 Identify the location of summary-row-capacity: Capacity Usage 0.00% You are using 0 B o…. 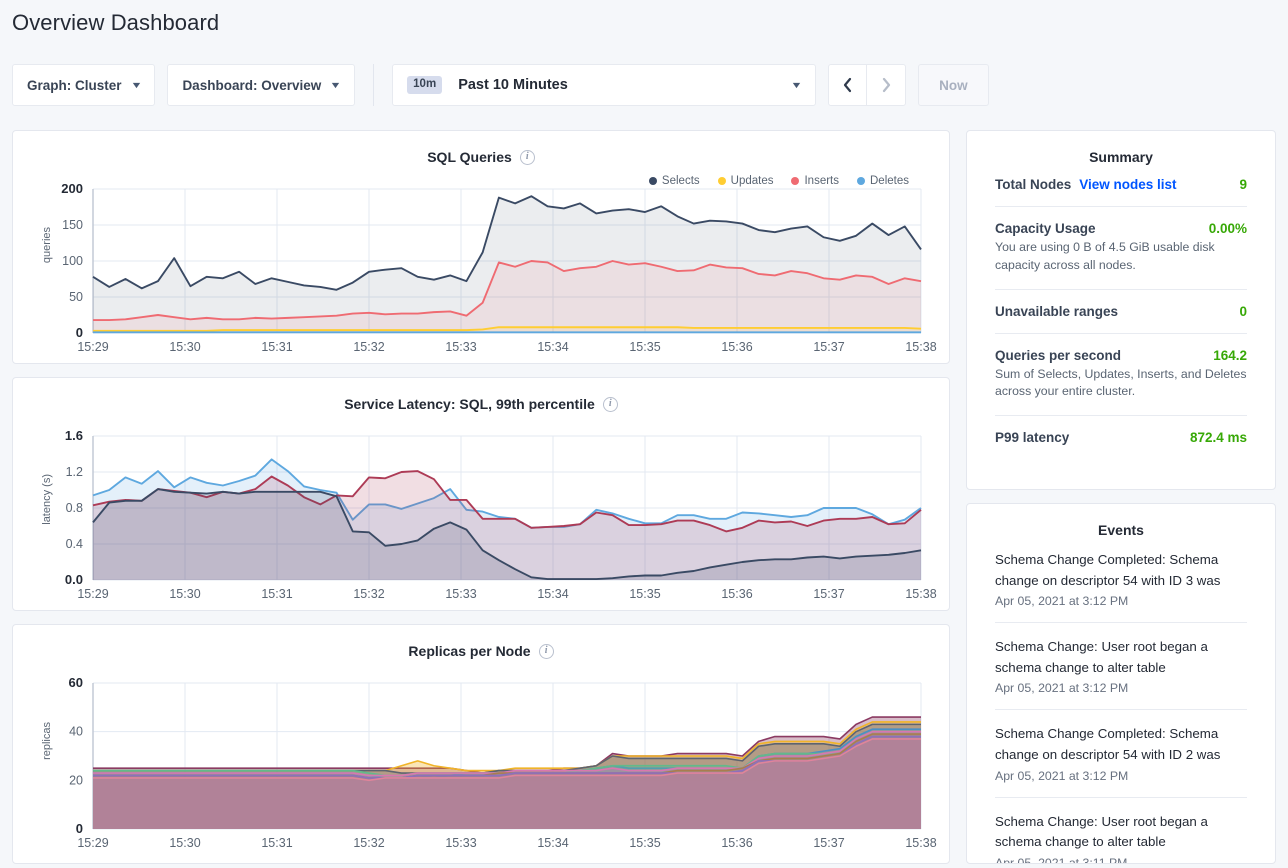
(1121, 248).